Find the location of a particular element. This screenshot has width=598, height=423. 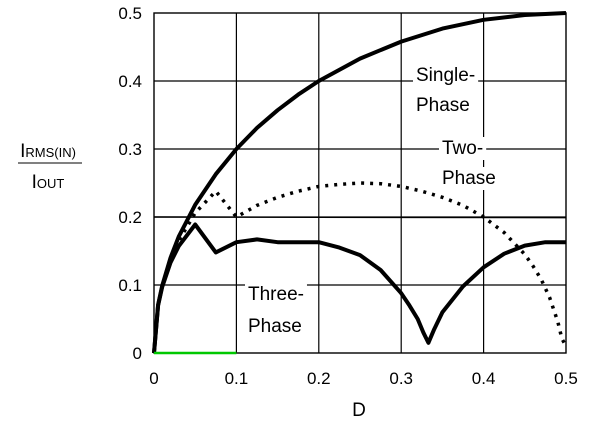

x-tick-label: 0.4 is located at coordinates (484, 378).